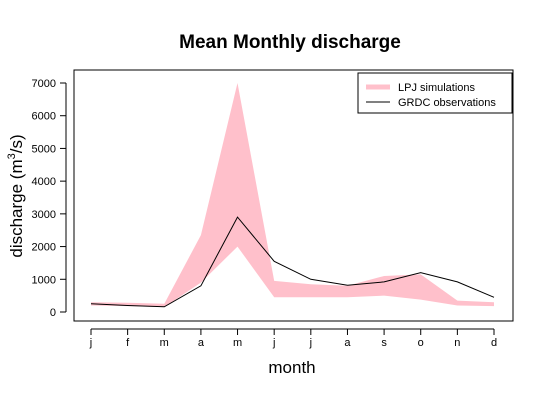 This screenshot has width=550, height=412. Describe the element at coordinates (44, 248) in the screenshot. I see `y-tick-label: 2000` at that location.